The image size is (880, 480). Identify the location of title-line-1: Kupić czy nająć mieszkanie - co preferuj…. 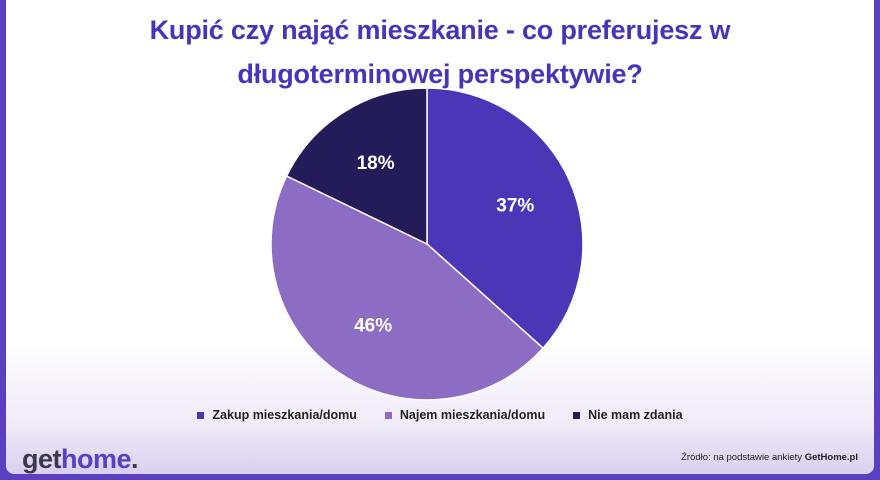
(440, 30).